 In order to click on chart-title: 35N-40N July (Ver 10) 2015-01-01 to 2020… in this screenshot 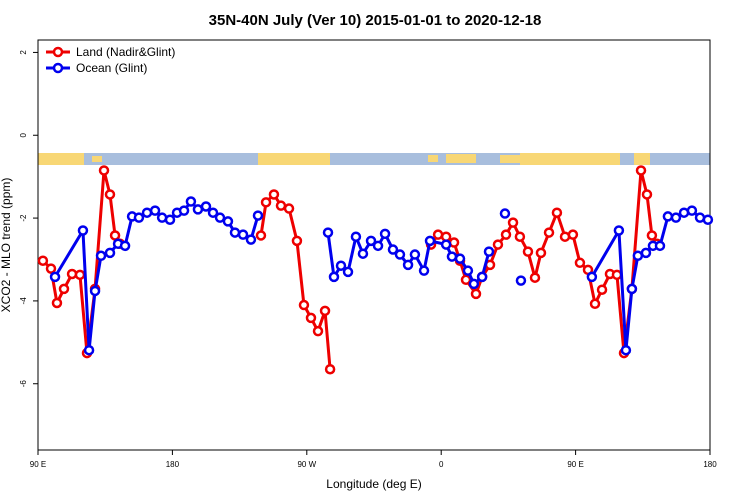, I will do `click(375, 20)`.